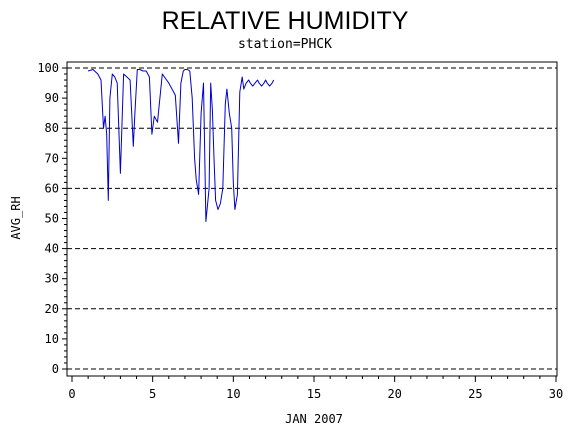  I want to click on series-layer, so click(181, 145).